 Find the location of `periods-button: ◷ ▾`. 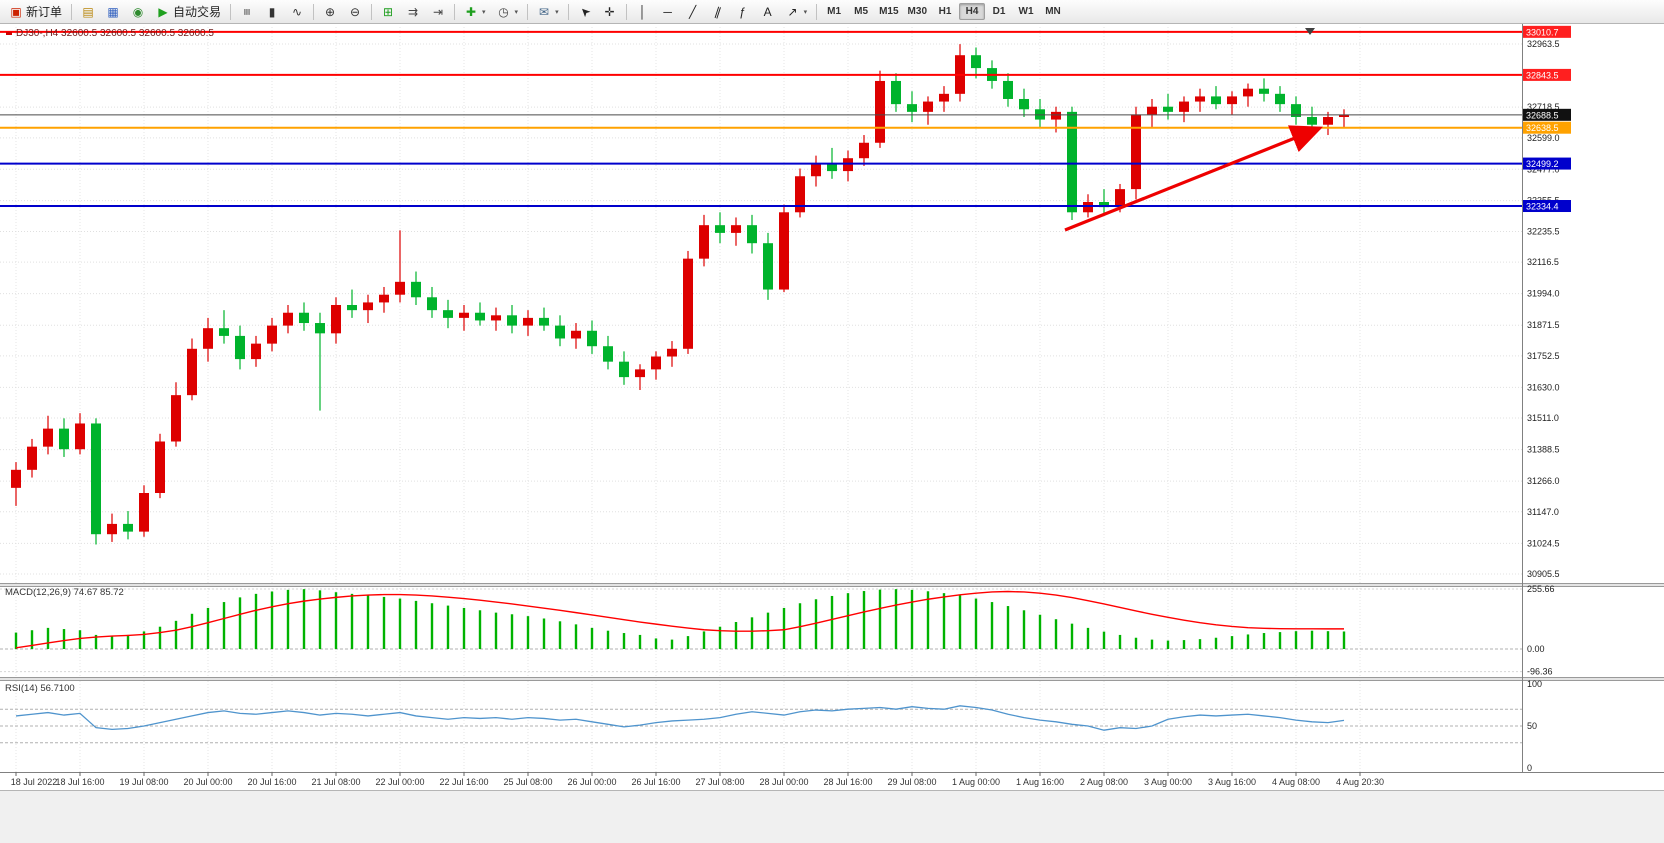

periods-button: ◷ ▾ is located at coordinates (508, 12).